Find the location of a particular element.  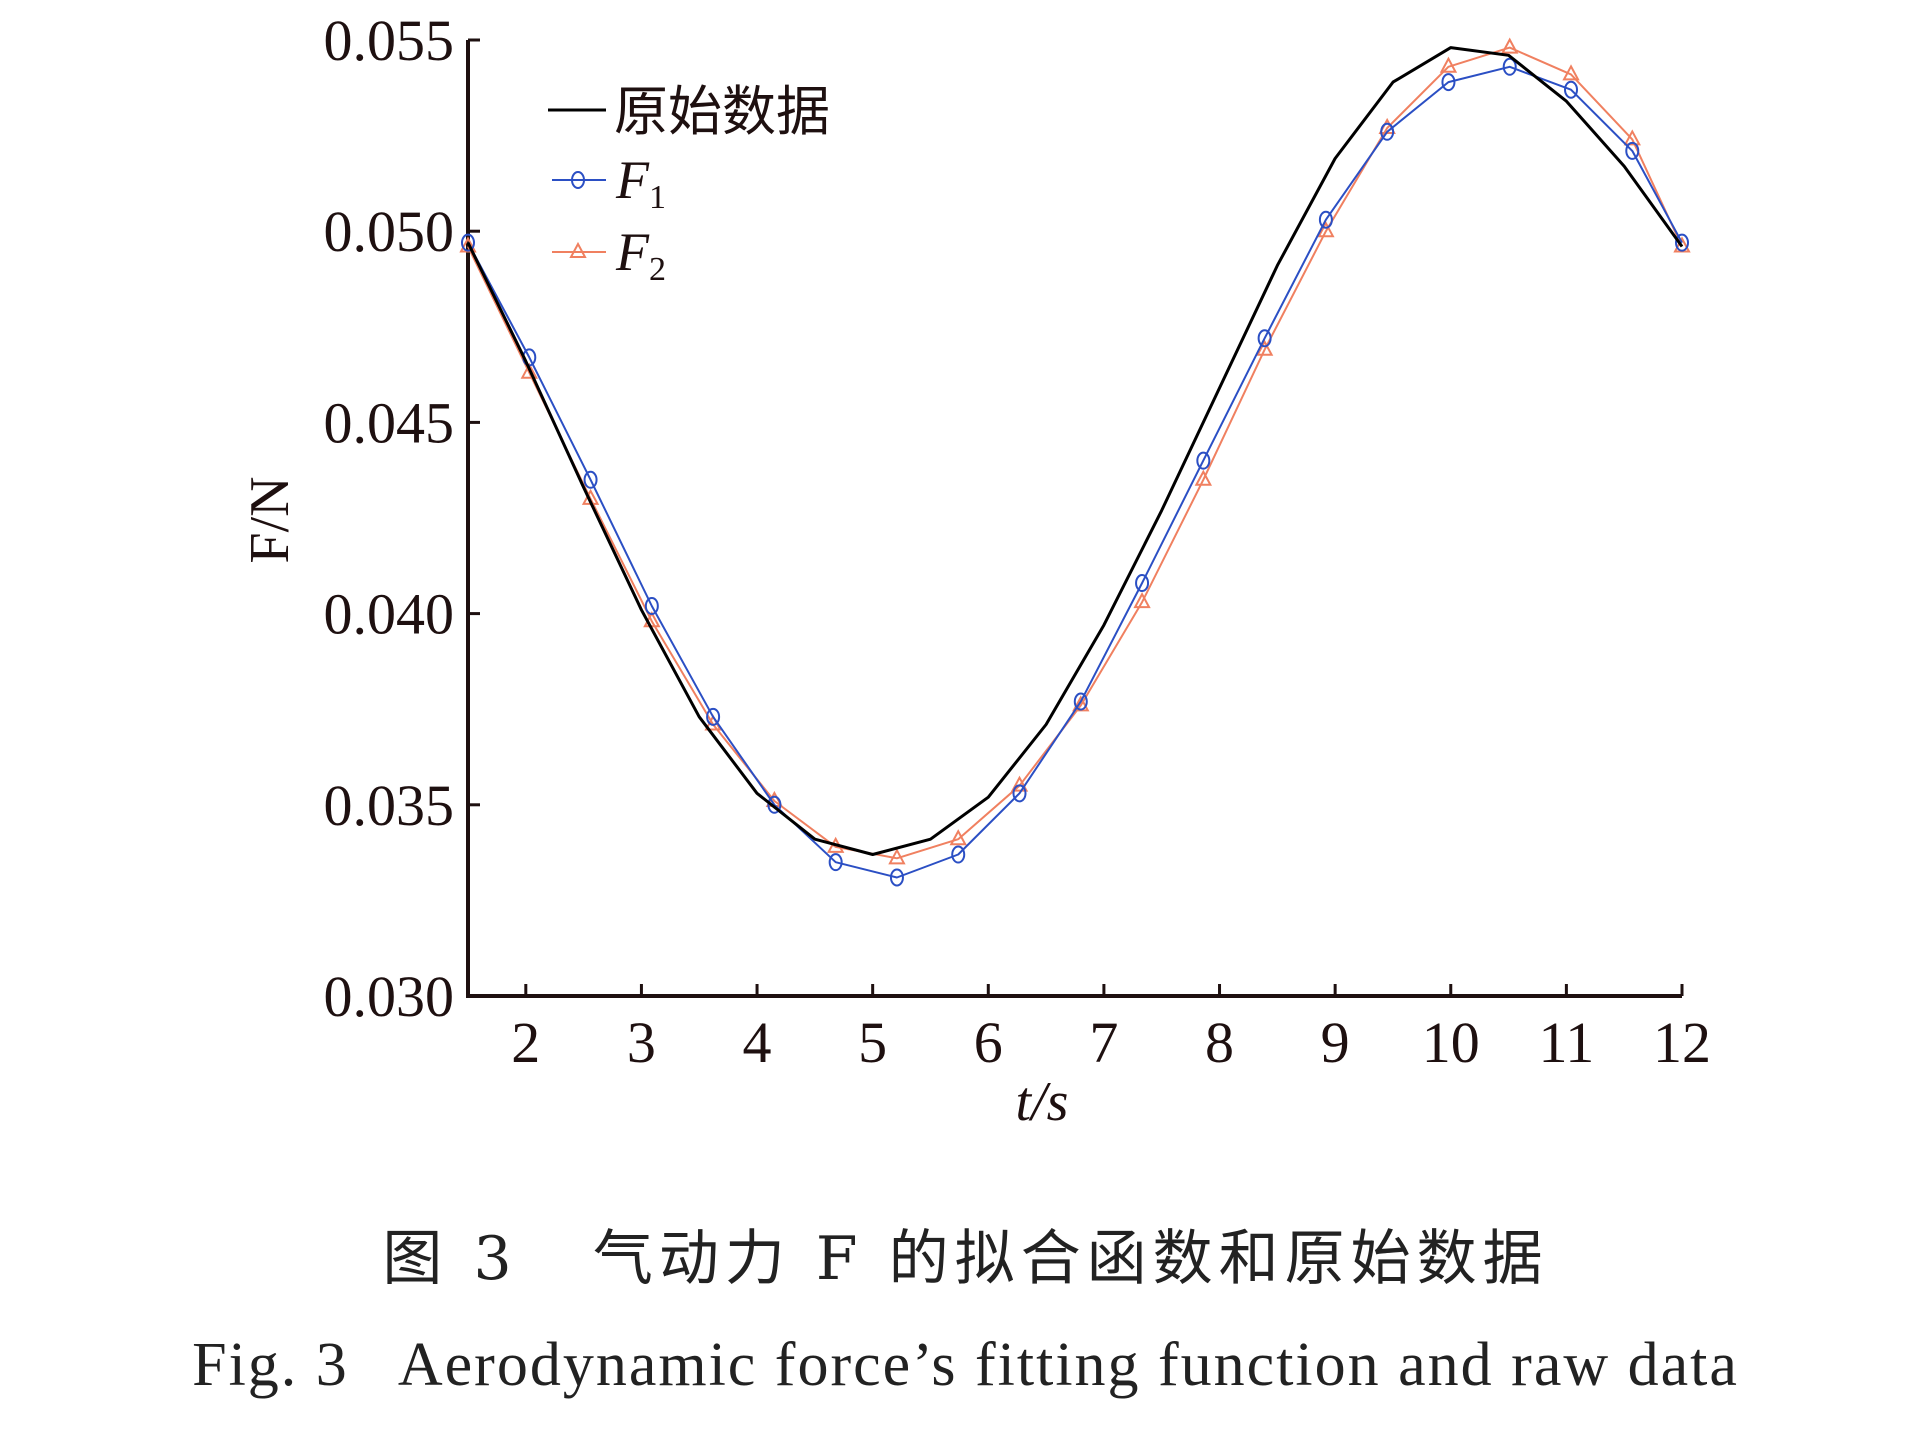

legend-label-f2-sub: 2 is located at coordinates (657, 269).